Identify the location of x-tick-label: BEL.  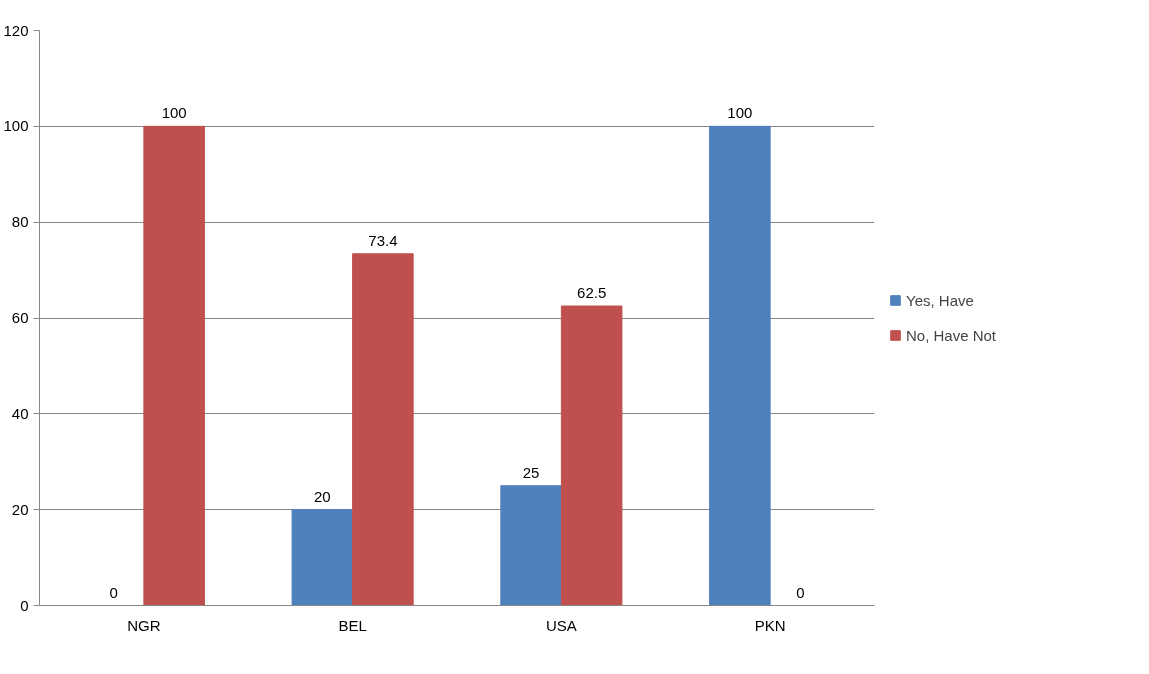
(352, 625).